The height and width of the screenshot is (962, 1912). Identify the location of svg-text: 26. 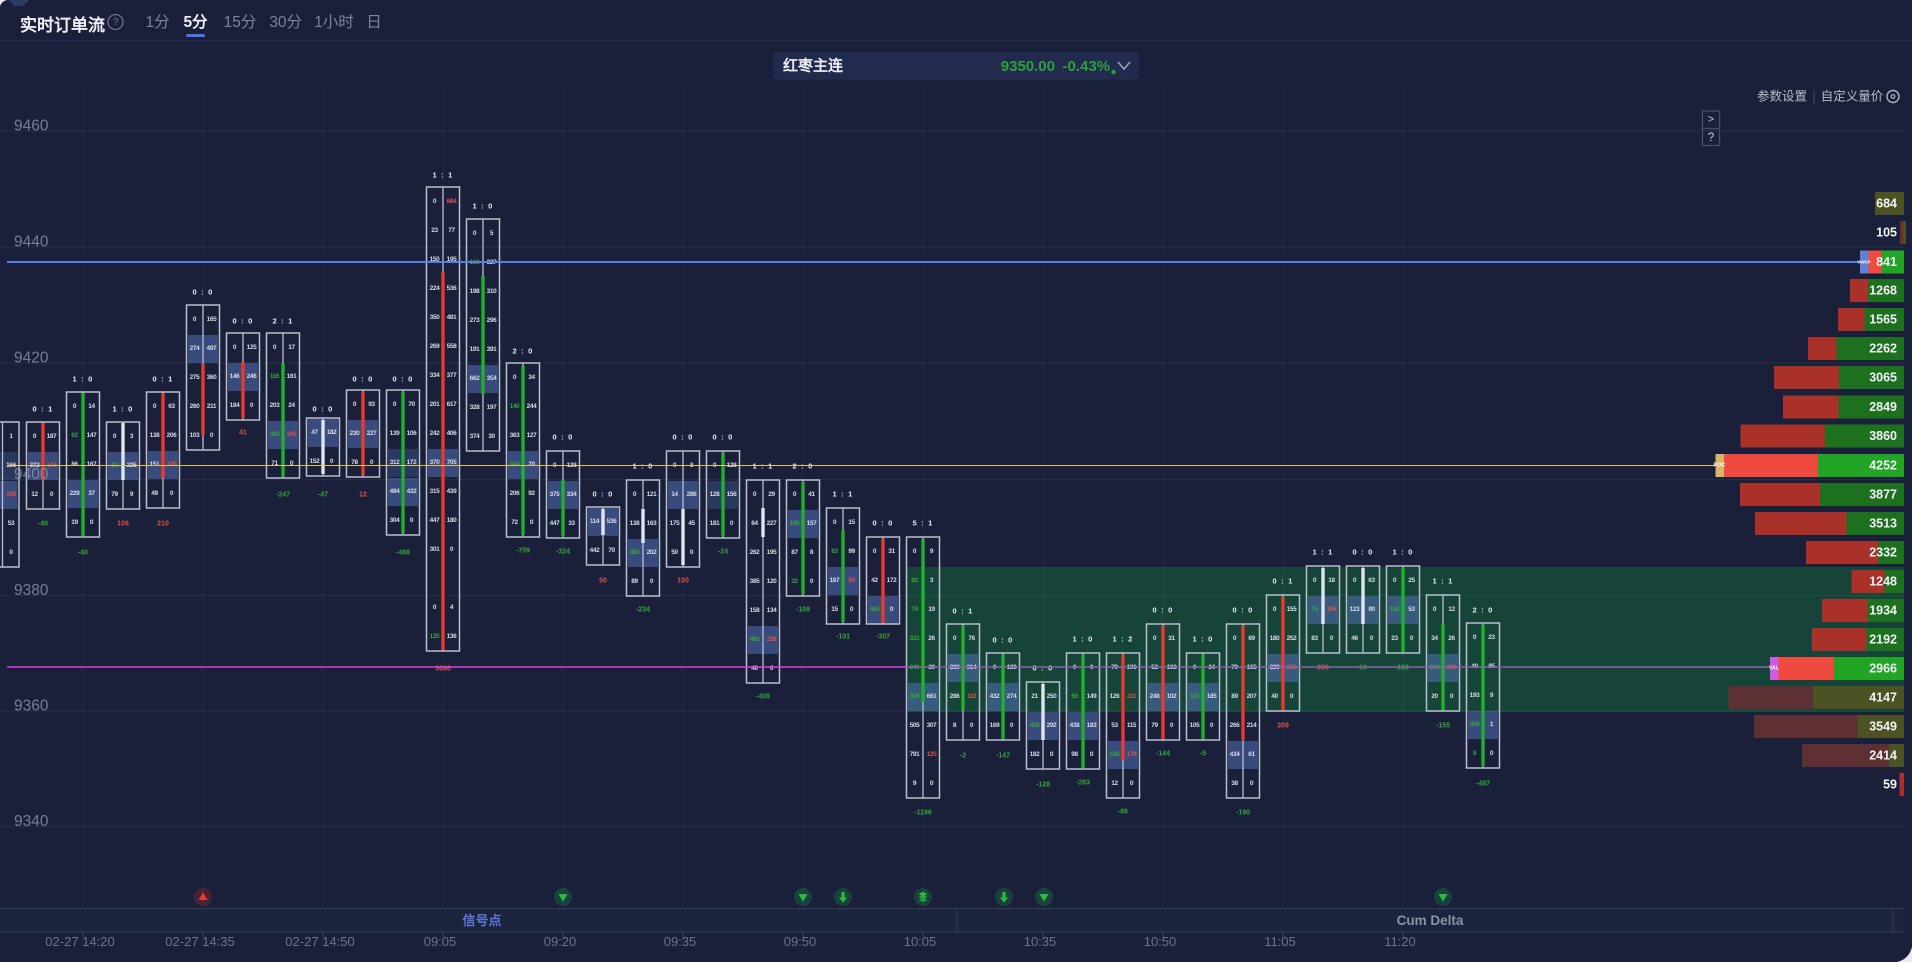
(931, 638).